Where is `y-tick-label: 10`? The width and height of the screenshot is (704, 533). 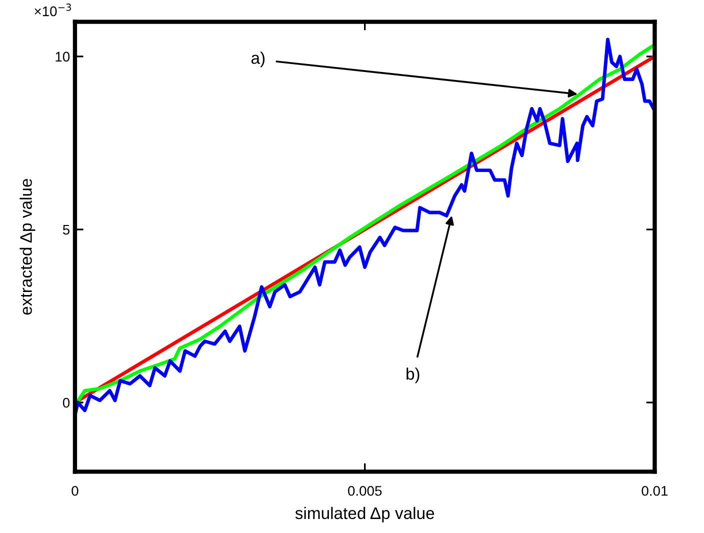 y-tick-label: 10 is located at coordinates (63, 57).